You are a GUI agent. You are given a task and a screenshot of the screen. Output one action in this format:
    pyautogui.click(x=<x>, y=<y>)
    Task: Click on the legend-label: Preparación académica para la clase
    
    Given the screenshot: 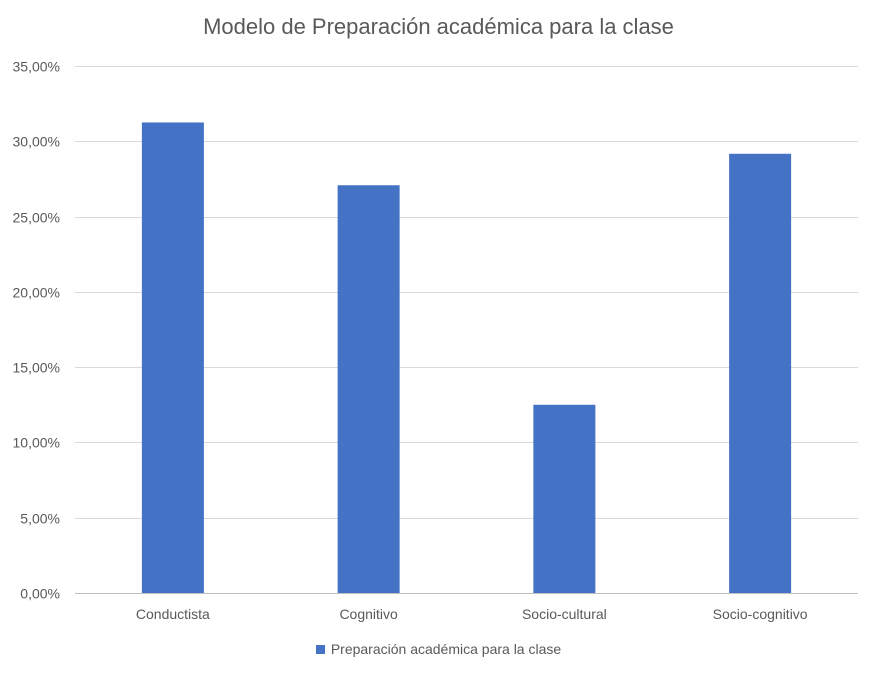 What is the action you would take?
    pyautogui.click(x=446, y=649)
    